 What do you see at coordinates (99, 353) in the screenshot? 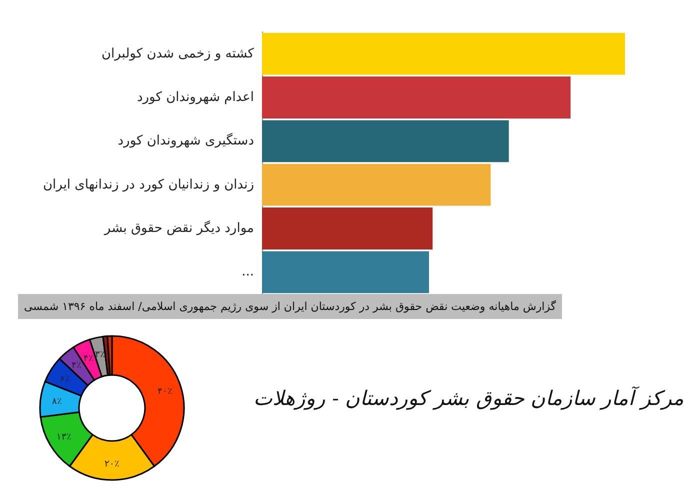
I see `data-label: ۳٪` at bounding box center [99, 353].